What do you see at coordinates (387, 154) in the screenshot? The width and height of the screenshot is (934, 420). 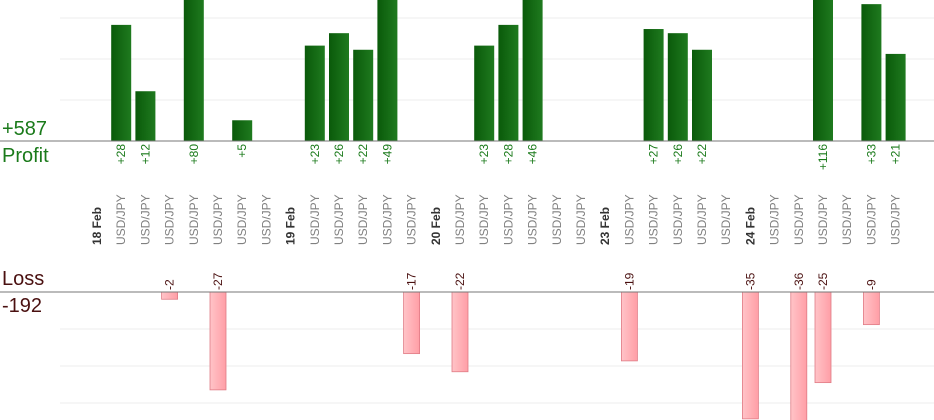 I see `profit-data-label: +49` at bounding box center [387, 154].